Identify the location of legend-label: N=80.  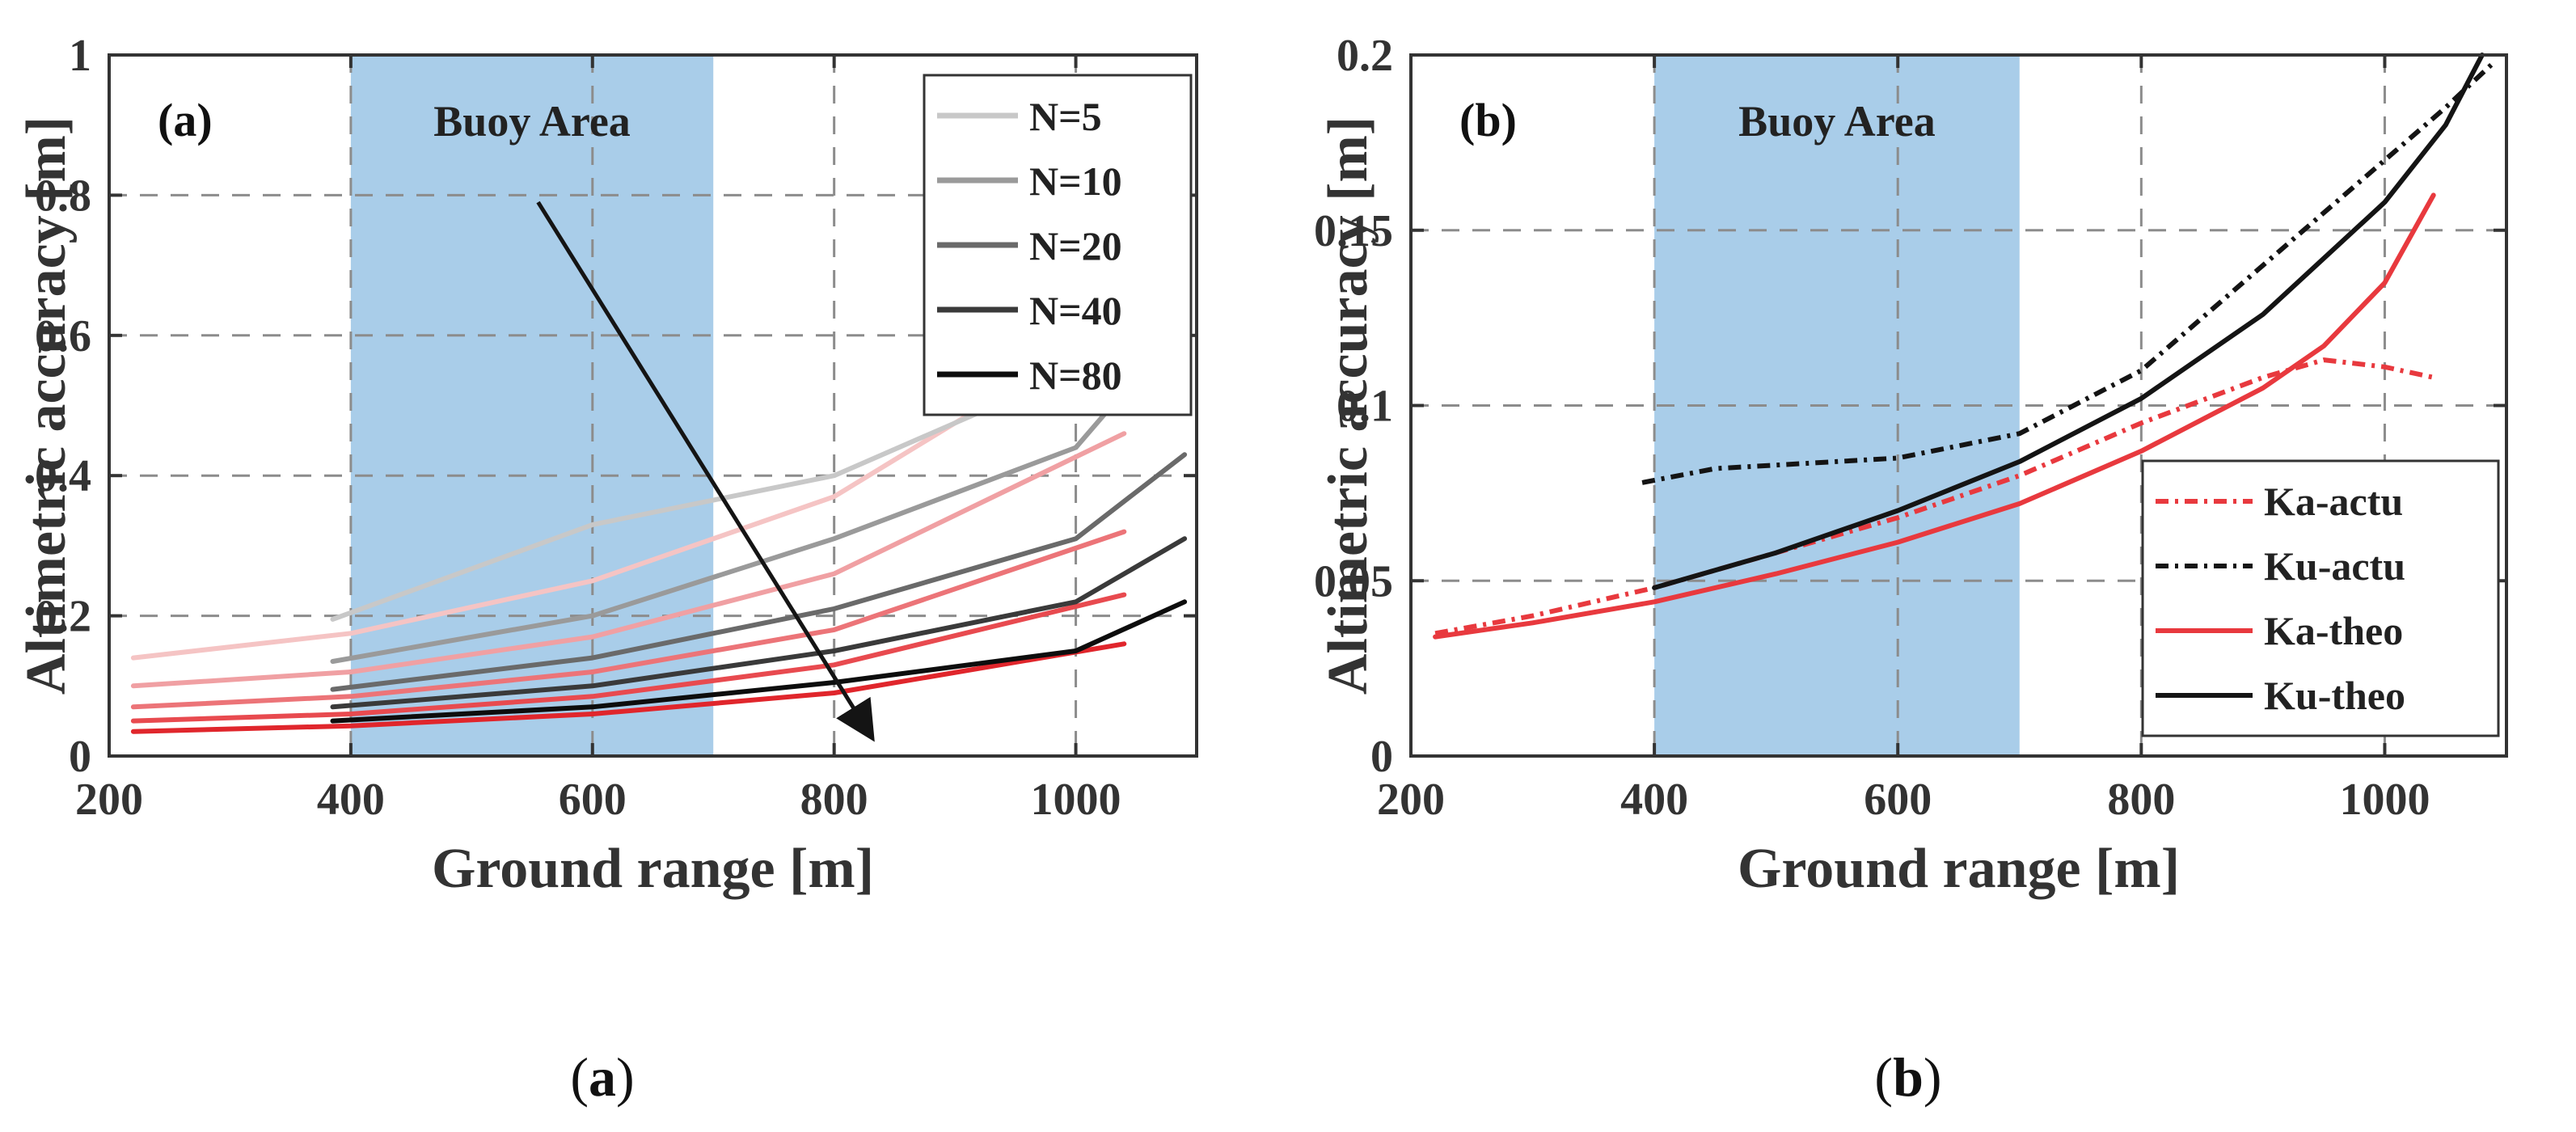
(1075, 375).